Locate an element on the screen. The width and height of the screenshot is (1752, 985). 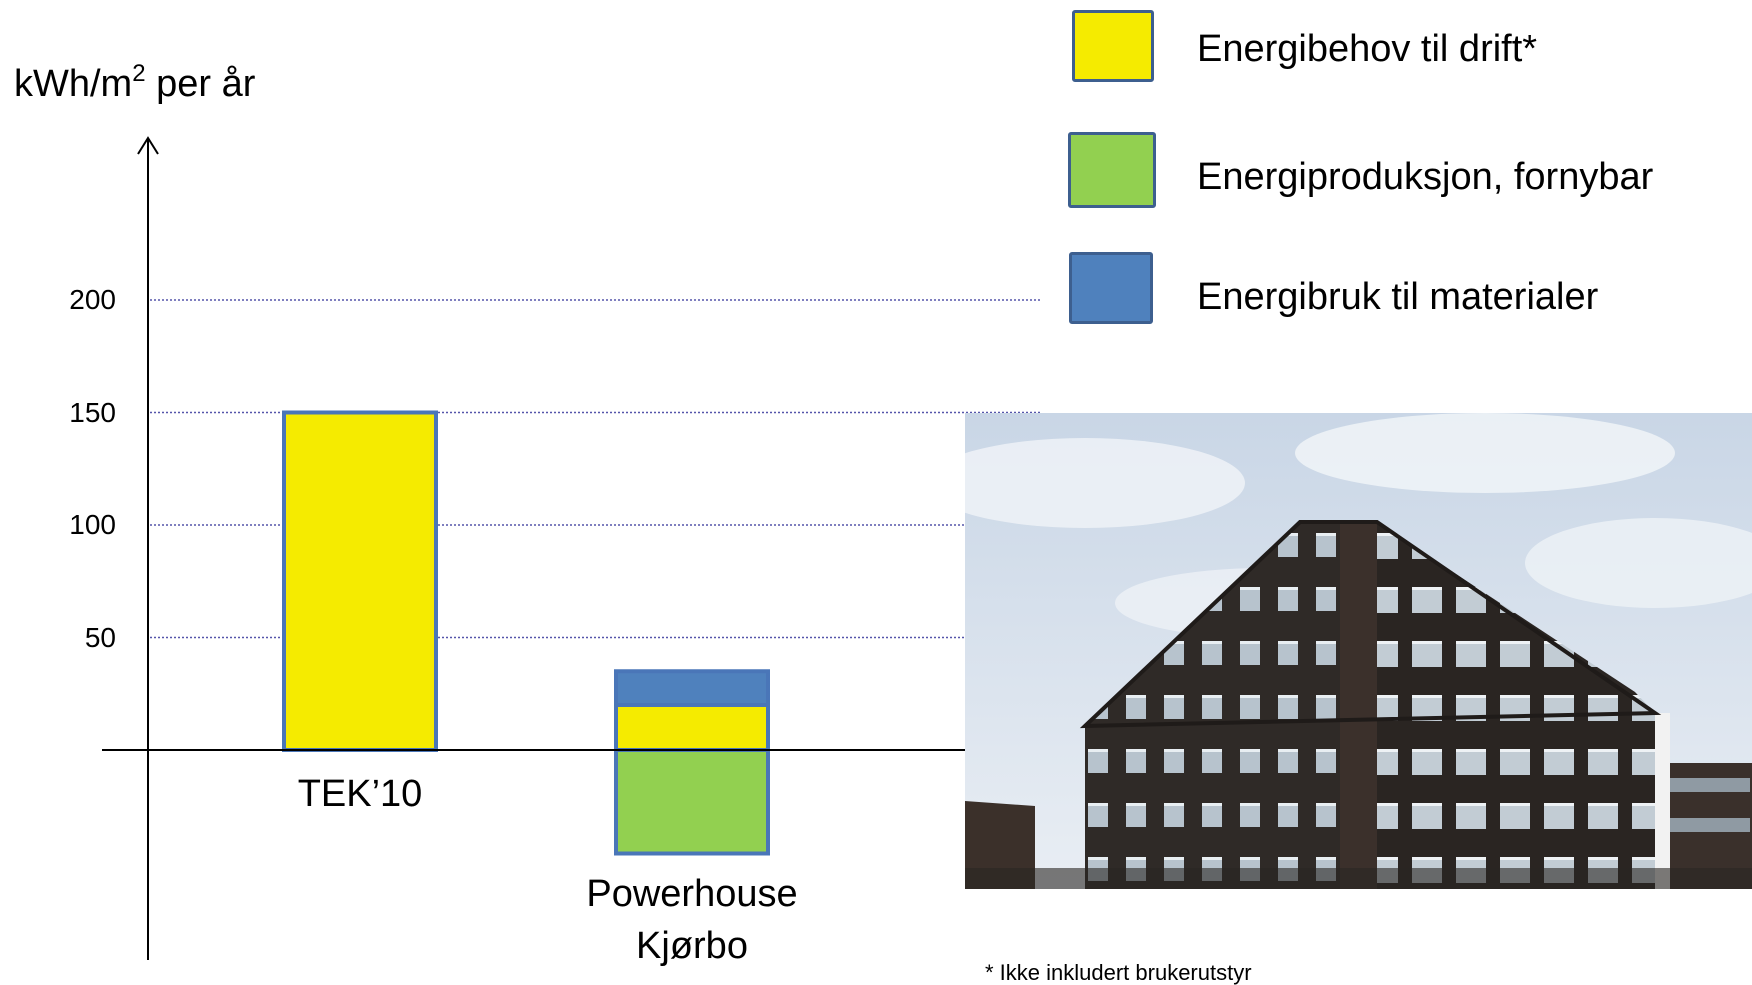
legend-item: Energibehov til drift* is located at coordinates (1412, 48).